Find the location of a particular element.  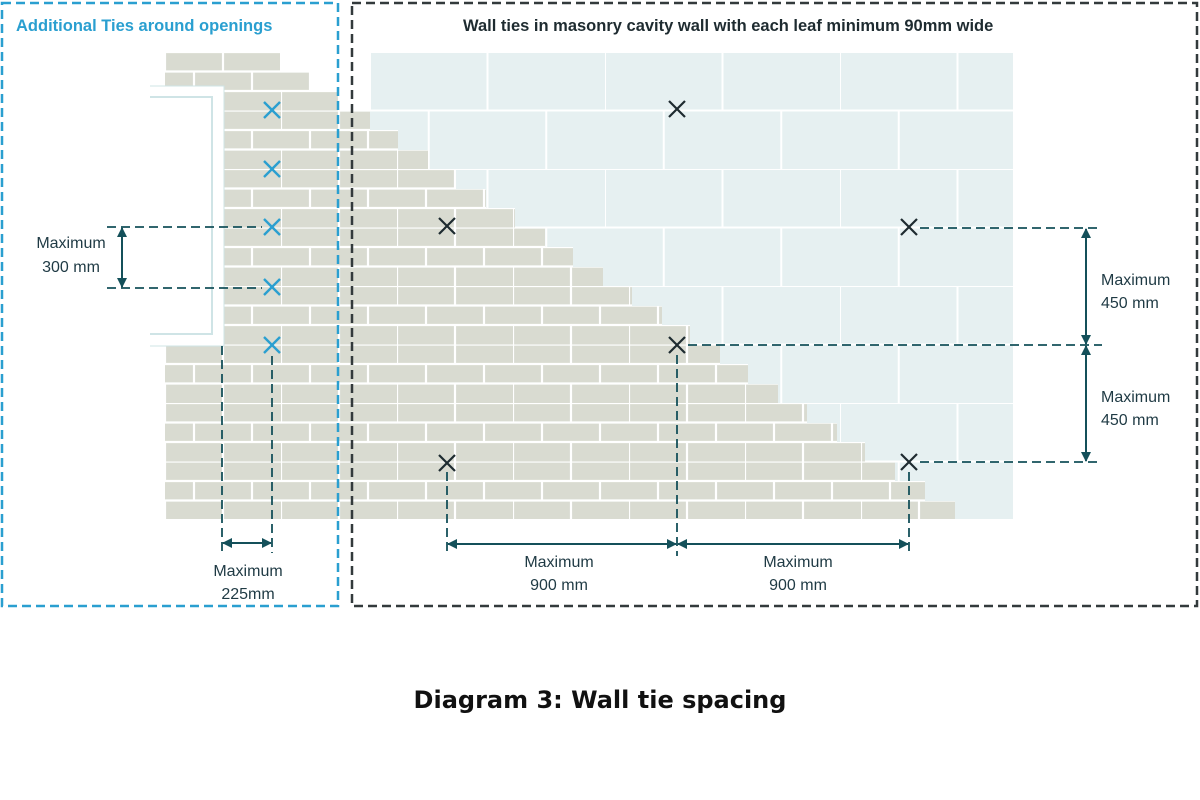

svg-text: 300 mm is located at coordinates (71, 267).